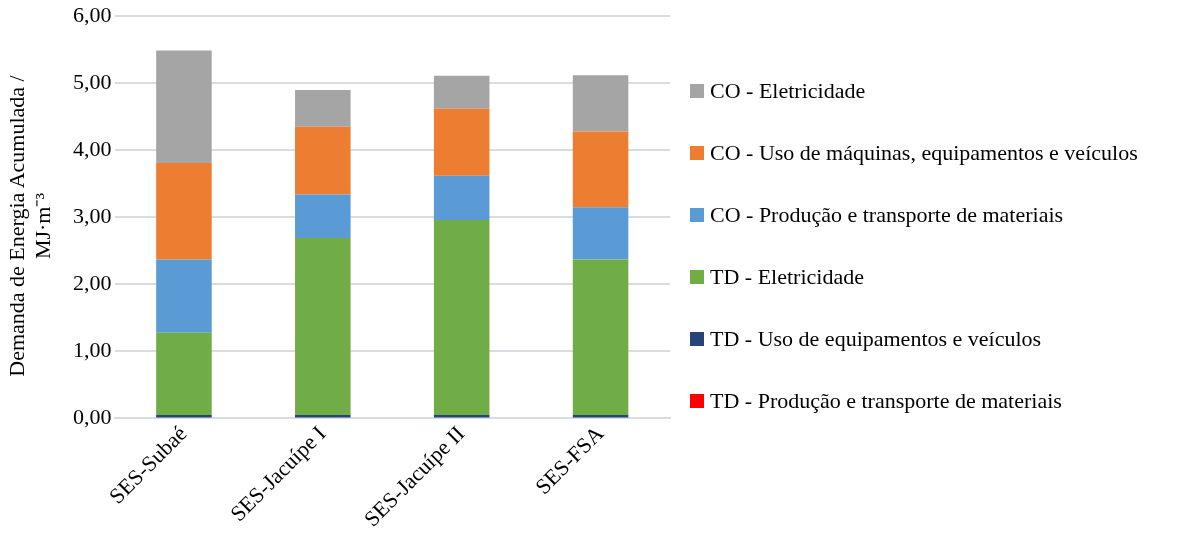 This screenshot has width=1189, height=536. Describe the element at coordinates (92, 82) in the screenshot. I see `y-tick-label: 5,00` at that location.